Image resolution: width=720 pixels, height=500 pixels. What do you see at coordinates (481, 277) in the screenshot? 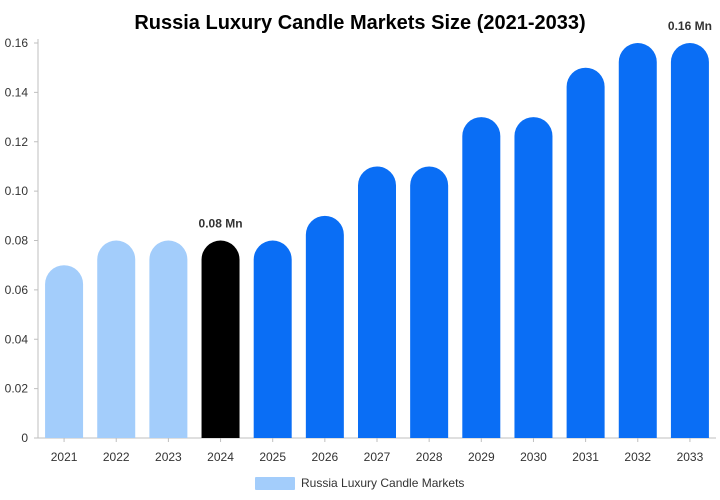
I see `bar-2029` at bounding box center [481, 277].